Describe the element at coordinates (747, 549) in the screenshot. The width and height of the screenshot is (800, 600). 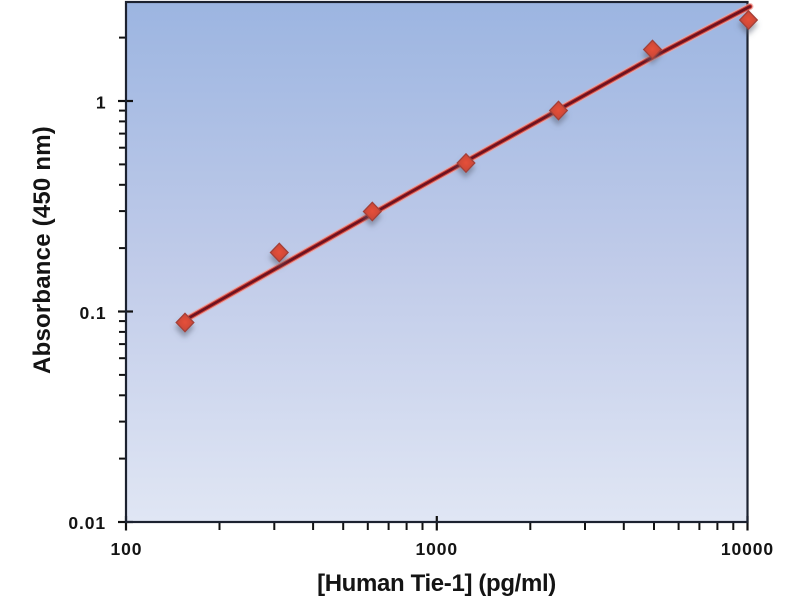
I see `svg-text: 10000` at that location.